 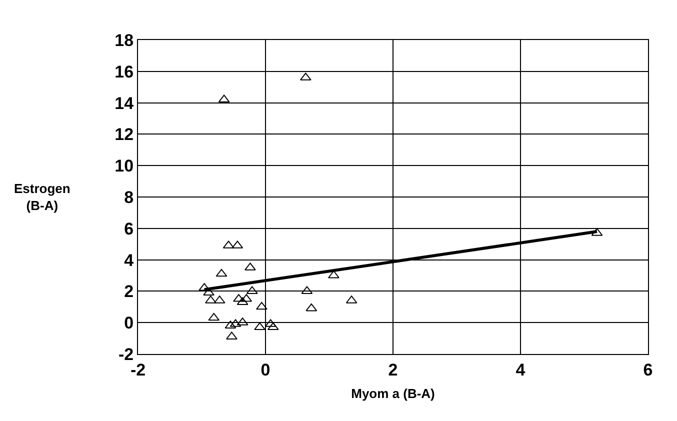 What do you see at coordinates (124, 103) in the screenshot?
I see `y-tick-label: 14` at bounding box center [124, 103].